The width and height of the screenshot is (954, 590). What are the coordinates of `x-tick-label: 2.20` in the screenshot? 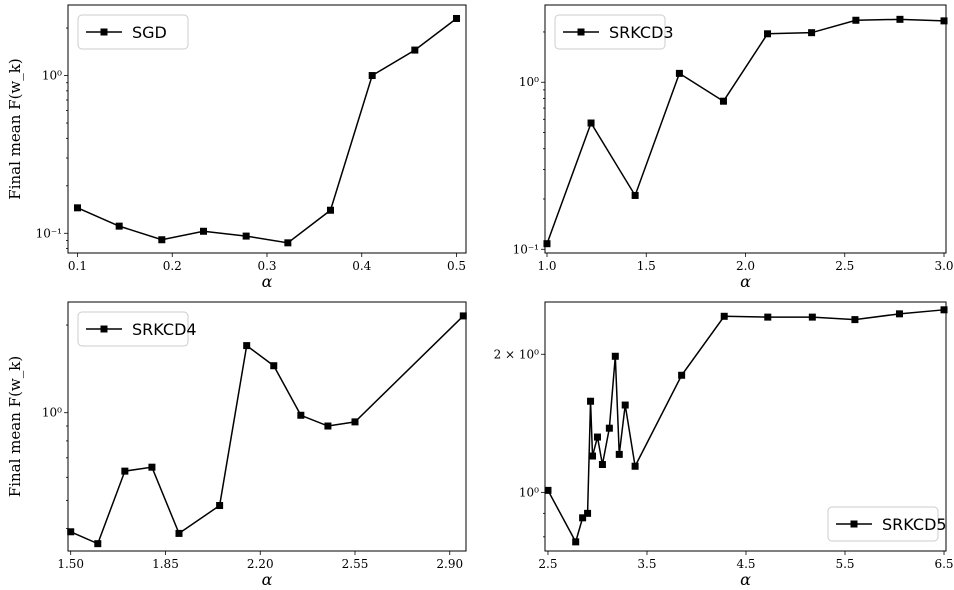 It's located at (260, 564).